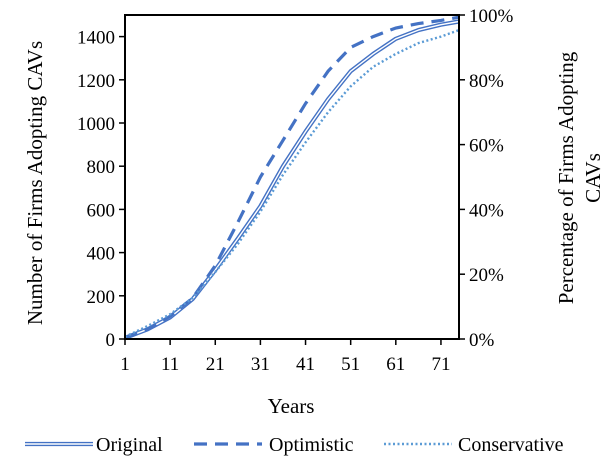  Describe the element at coordinates (215, 364) in the screenshot. I see `x-tick-label: 21` at that location.